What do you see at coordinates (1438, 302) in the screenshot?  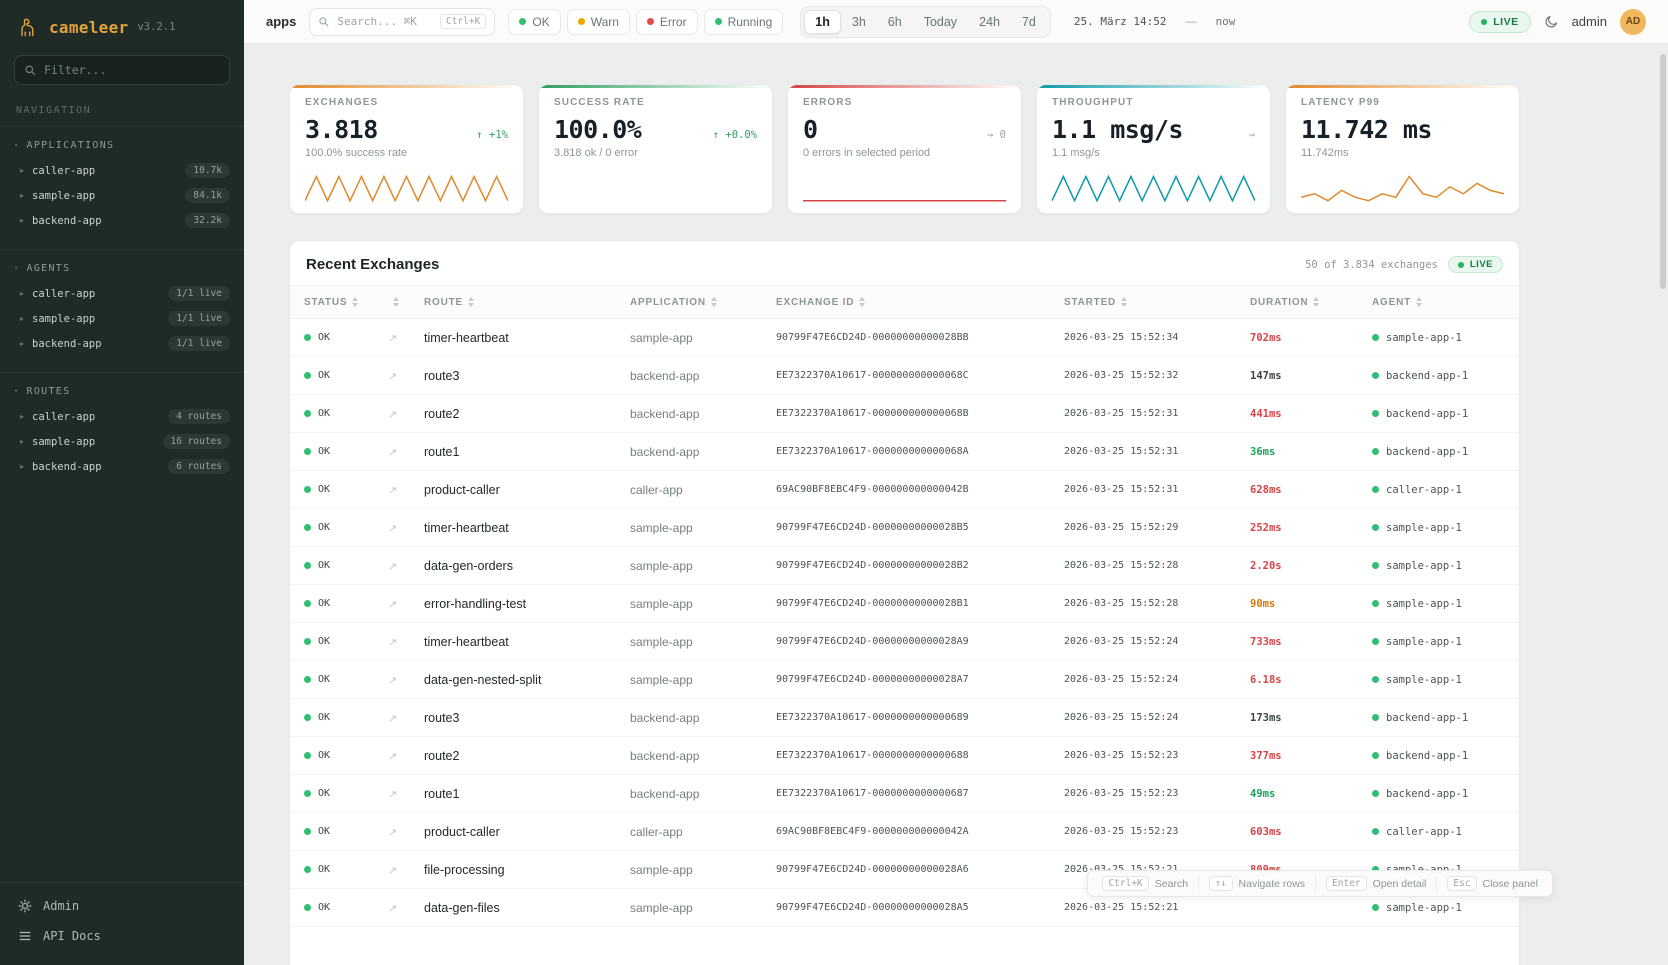 I see `column-header: AGENT` at bounding box center [1438, 302].